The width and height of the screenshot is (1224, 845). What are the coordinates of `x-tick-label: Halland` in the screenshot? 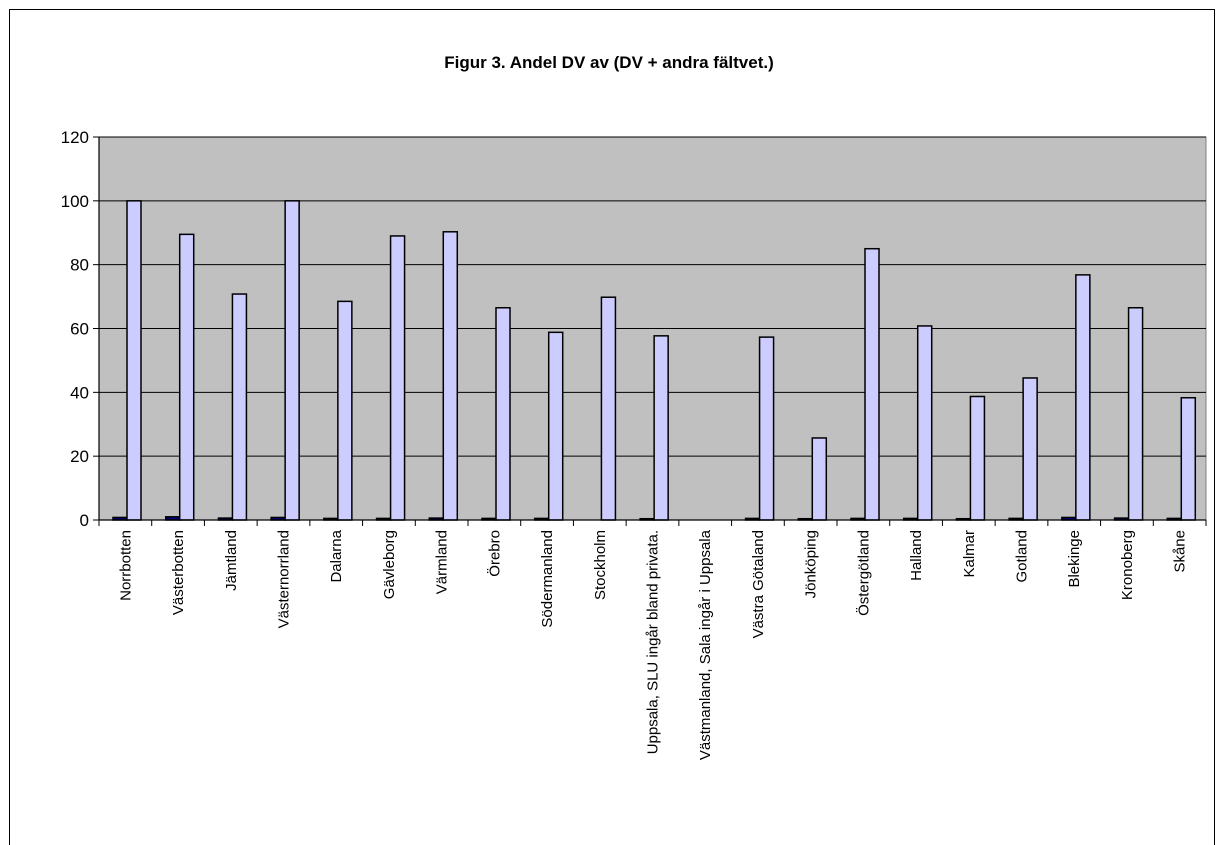 It's located at (916, 555).